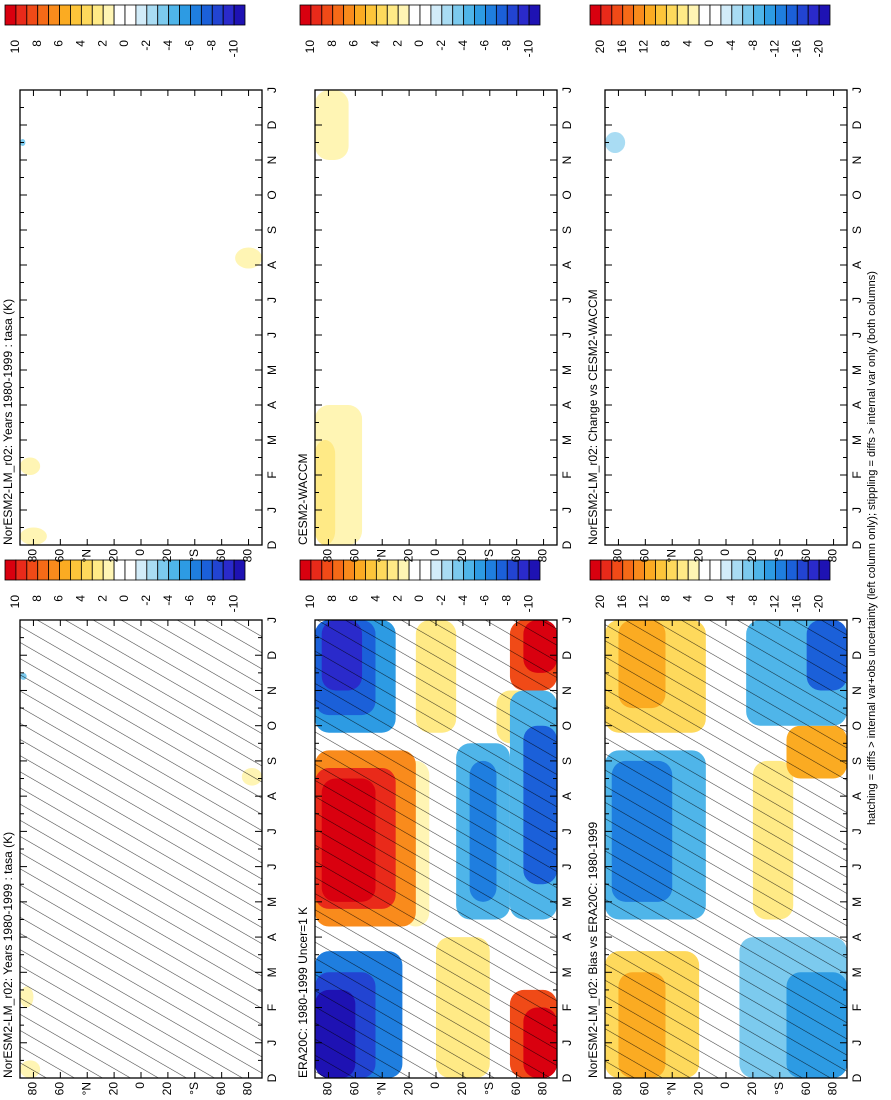  I want to click on colorbar-label: 0, so click(709, 43).